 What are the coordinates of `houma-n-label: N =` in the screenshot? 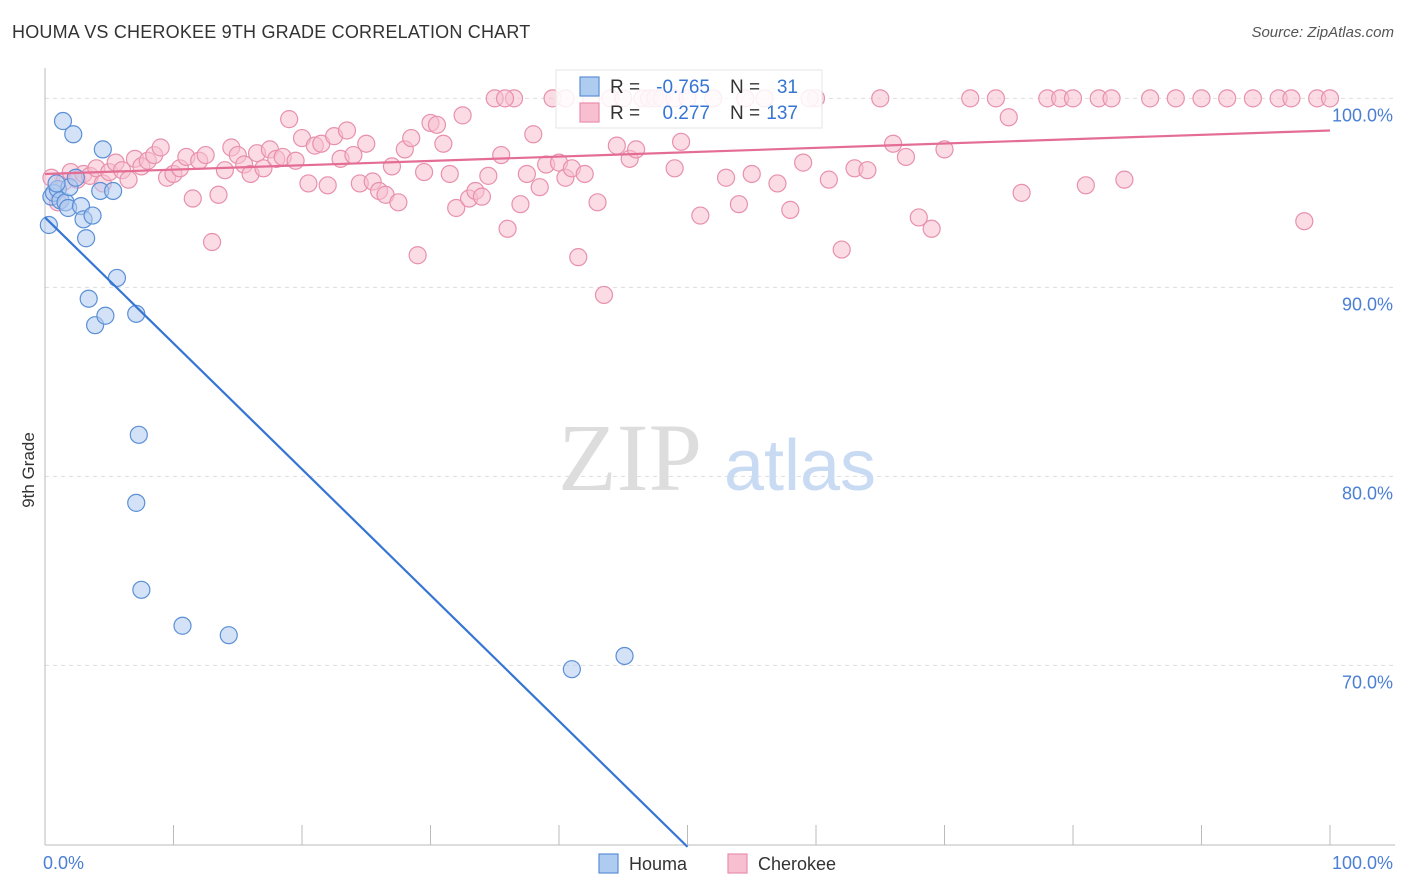 It's located at (745, 87).